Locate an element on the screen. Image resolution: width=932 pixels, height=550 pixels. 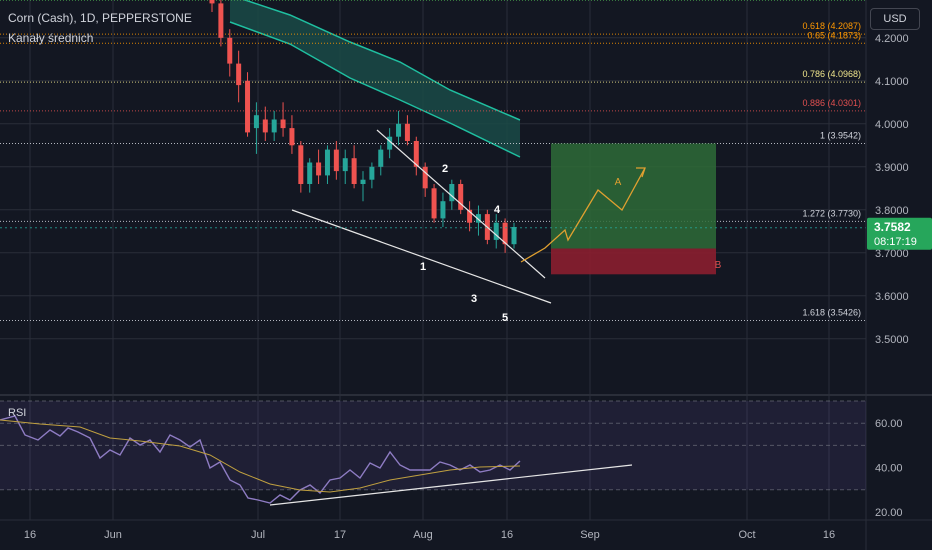
price-tick-label: 3.6000 is located at coordinates (892, 297).